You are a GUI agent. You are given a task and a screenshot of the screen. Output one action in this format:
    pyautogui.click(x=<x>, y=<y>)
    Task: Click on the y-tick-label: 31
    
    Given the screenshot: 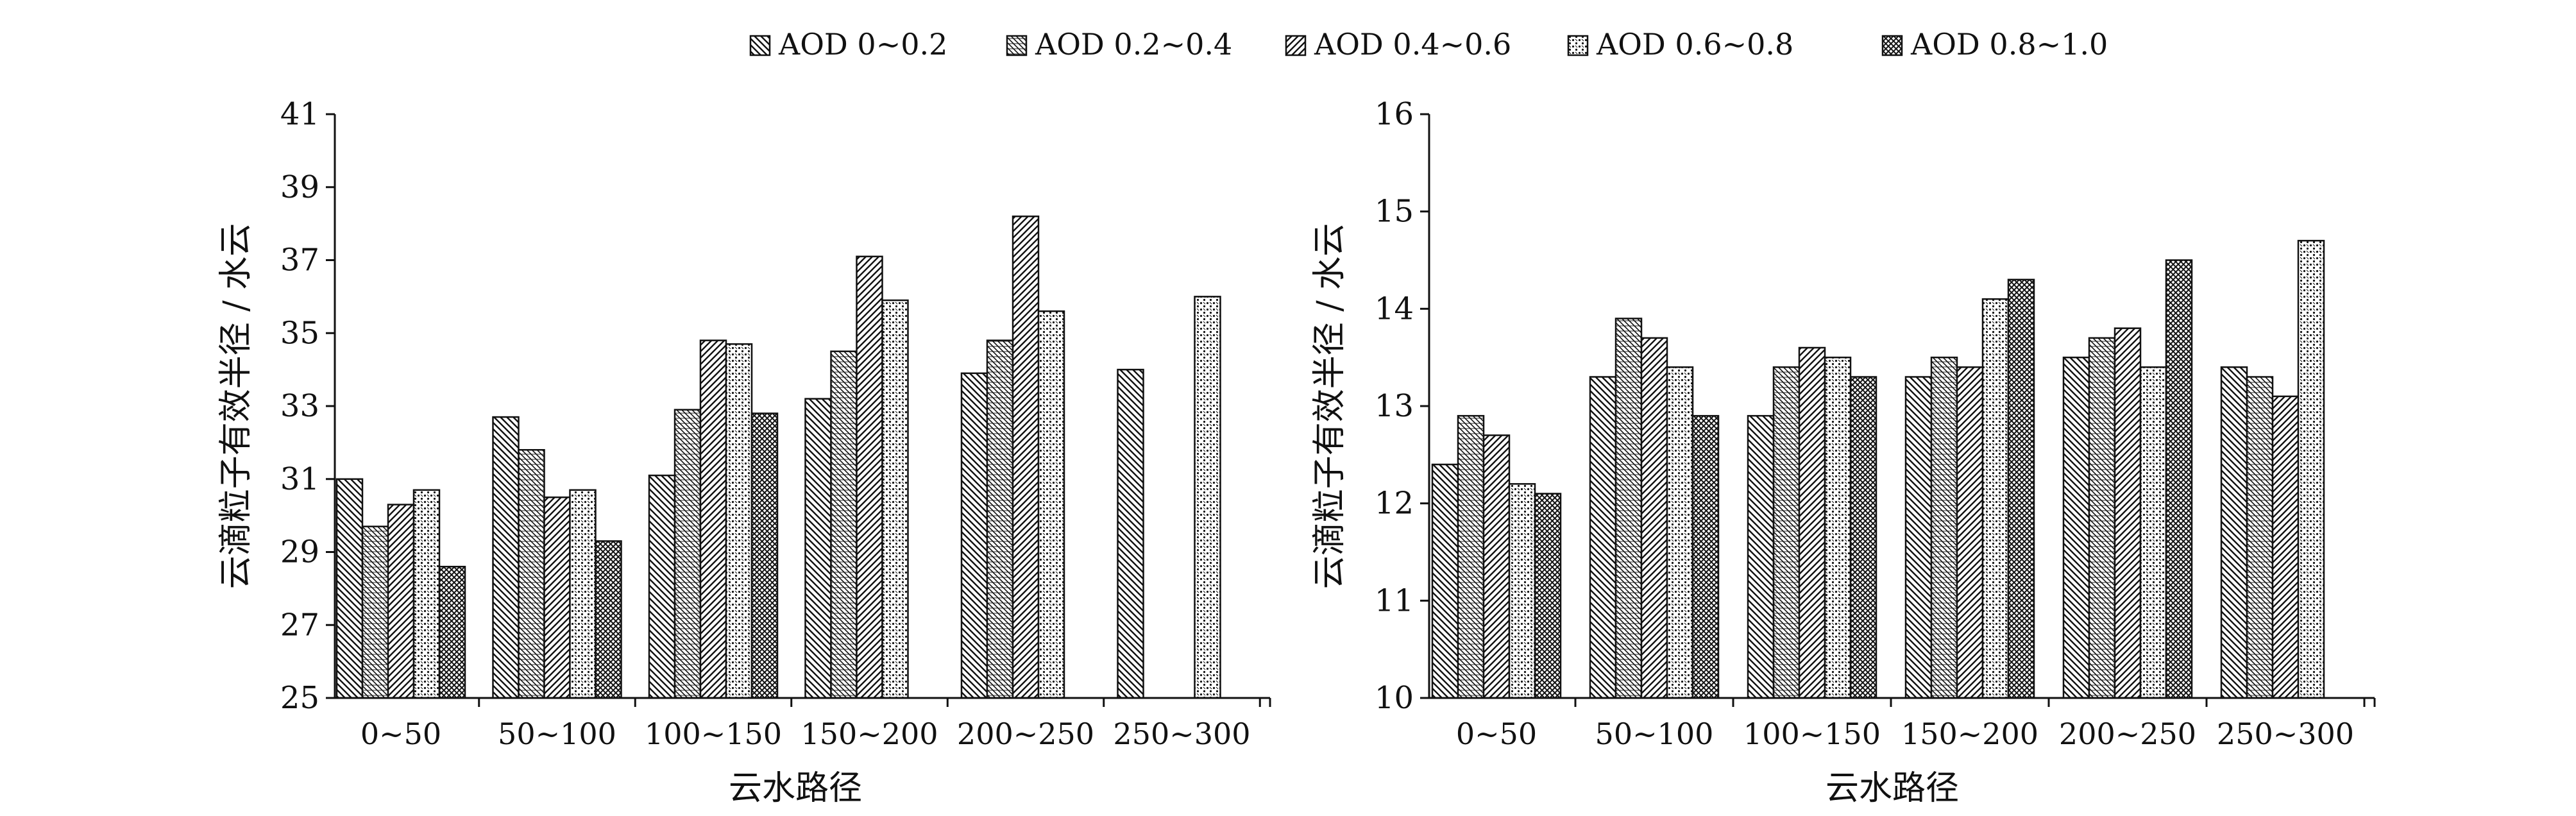 What is the action you would take?
    pyautogui.click(x=299, y=479)
    